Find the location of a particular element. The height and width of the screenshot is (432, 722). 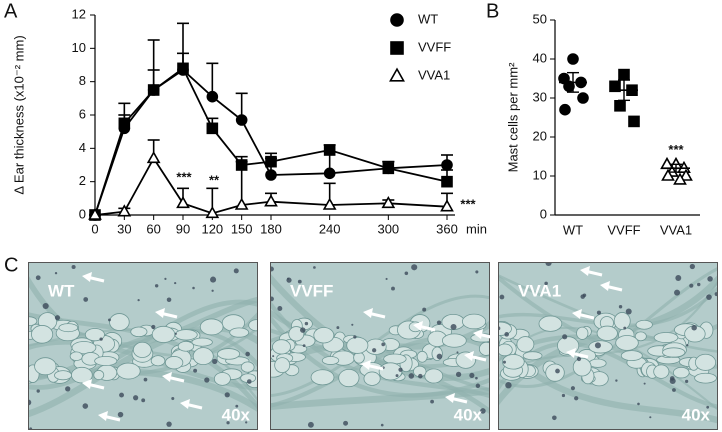

x-tick-label: 180 is located at coordinates (271, 228).